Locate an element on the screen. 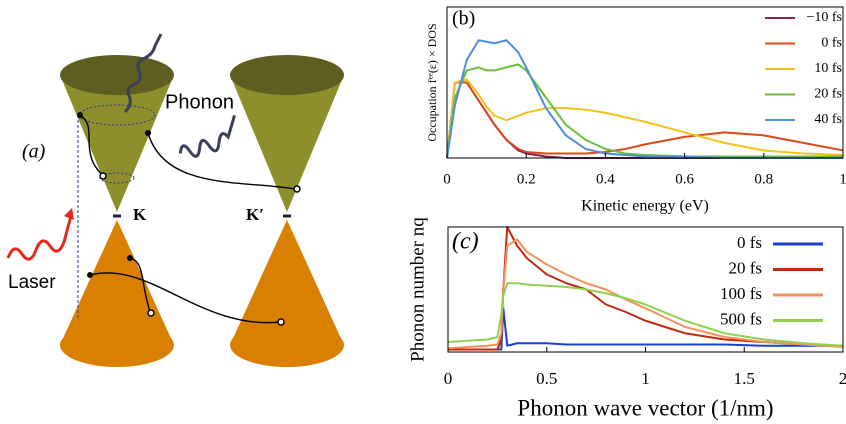  k-label: K is located at coordinates (140, 214).